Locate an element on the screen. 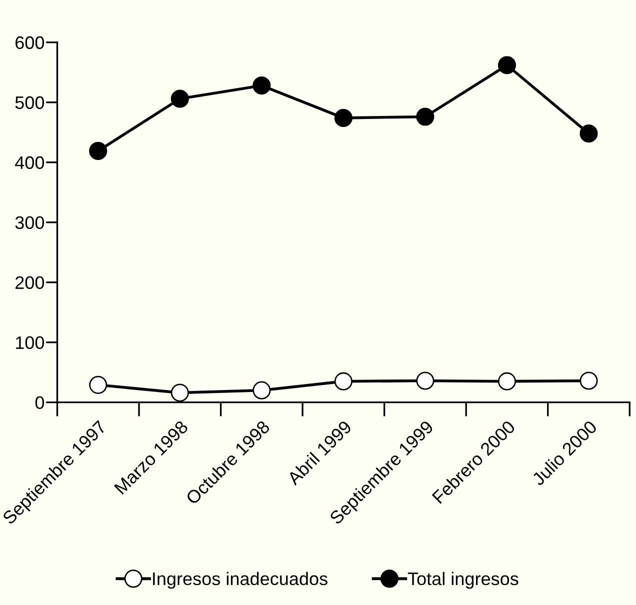  legend-label: Total ingresos is located at coordinates (463, 580).